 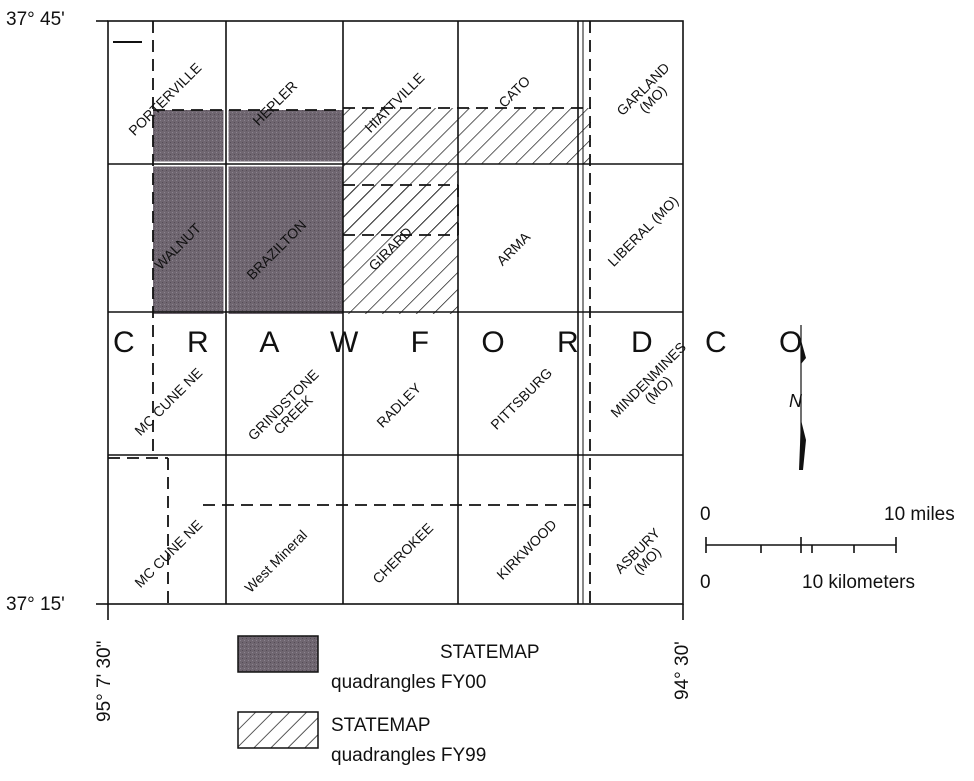 I want to click on legend-fy99-subtitle: quadrangles FY99, so click(x=408, y=755).